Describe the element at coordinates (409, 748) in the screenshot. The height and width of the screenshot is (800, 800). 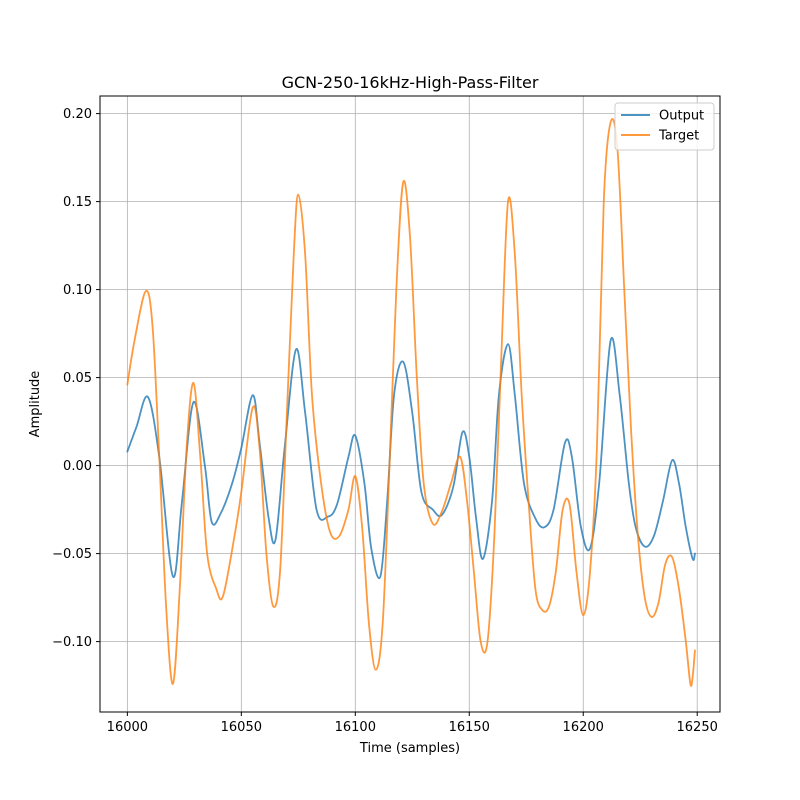
I see `x-axis-label: Time (samples)` at that location.